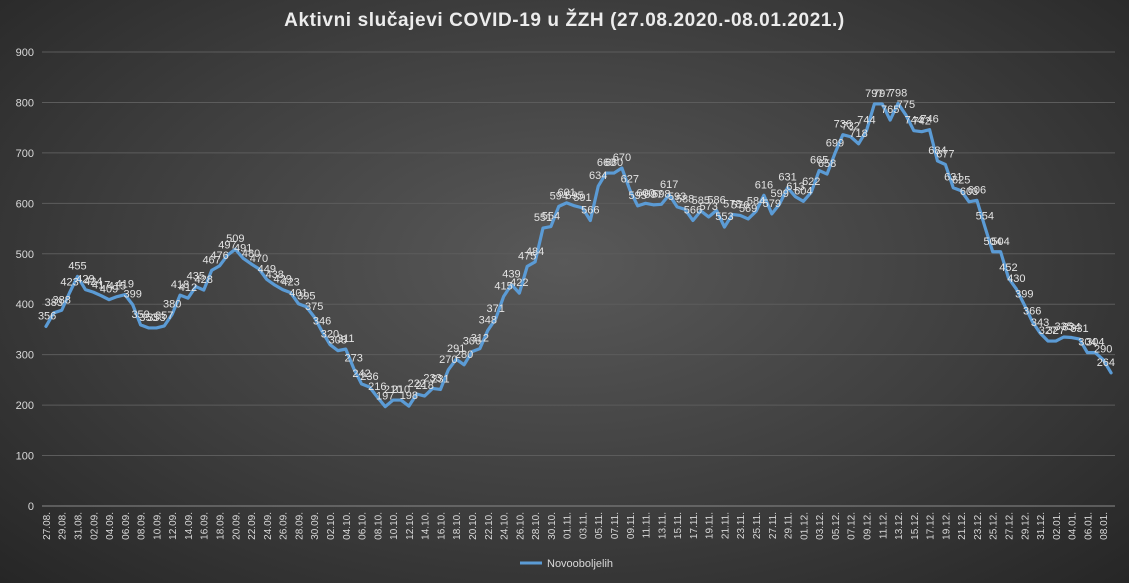 The height and width of the screenshot is (583, 1129). I want to click on legend: Novooboljelih, so click(566, 564).